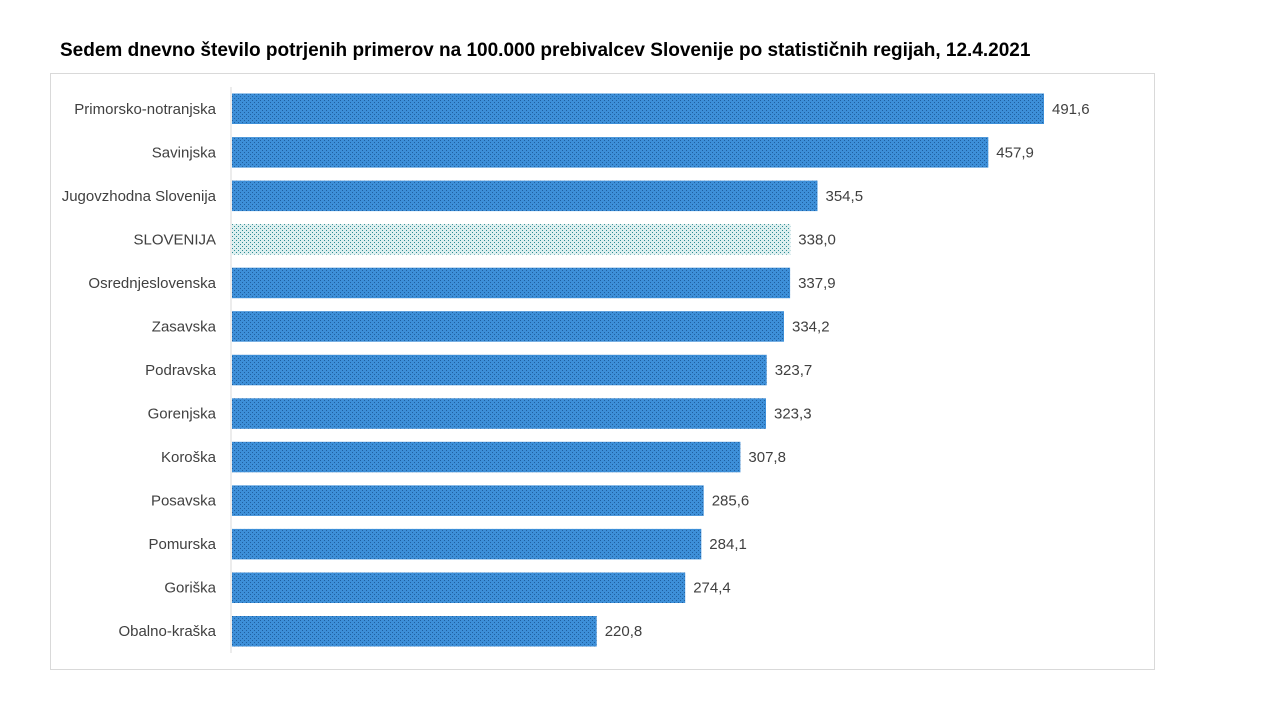 Image resolution: width=1280 pixels, height=720 pixels. I want to click on category-label: Jugovzhodna Slovenija, so click(139, 196).